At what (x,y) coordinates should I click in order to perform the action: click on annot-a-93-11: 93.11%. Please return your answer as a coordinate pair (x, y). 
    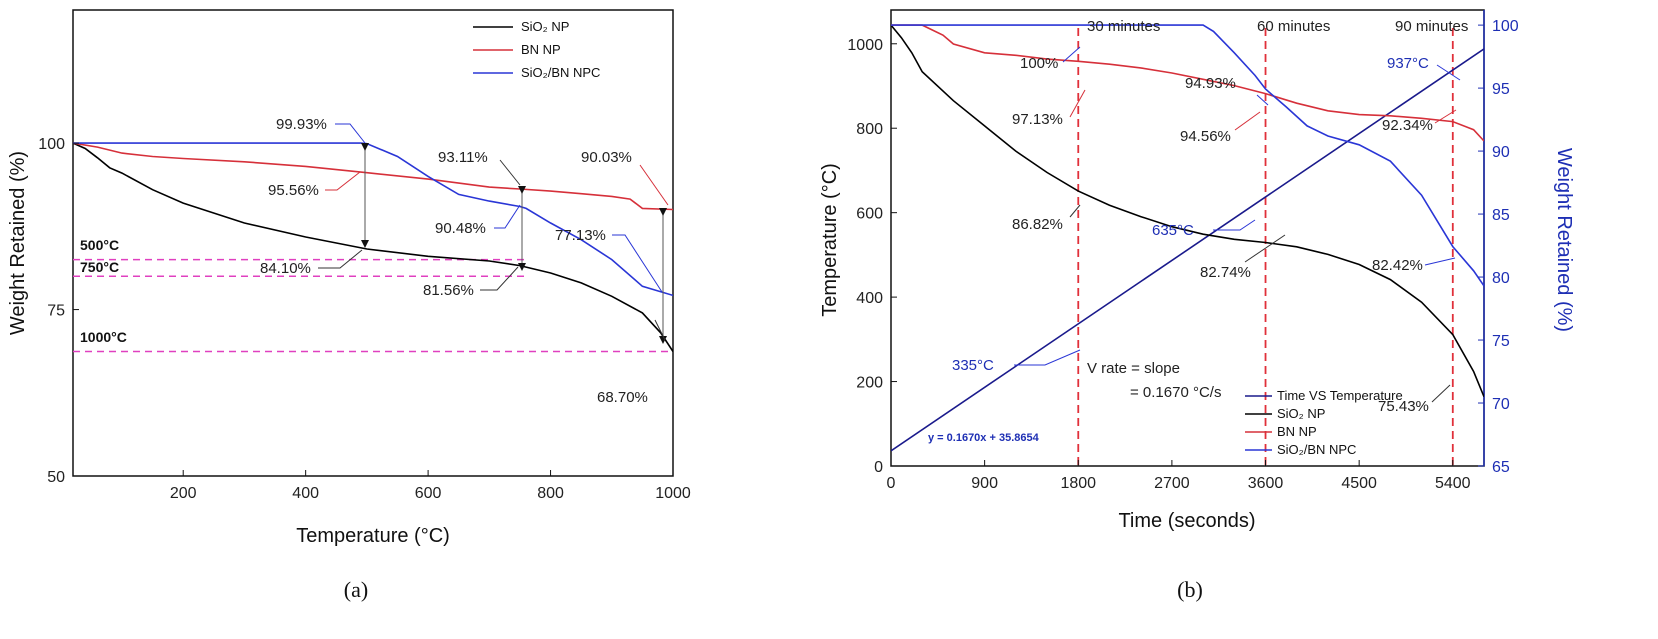
    Looking at the image, I should click on (463, 157).